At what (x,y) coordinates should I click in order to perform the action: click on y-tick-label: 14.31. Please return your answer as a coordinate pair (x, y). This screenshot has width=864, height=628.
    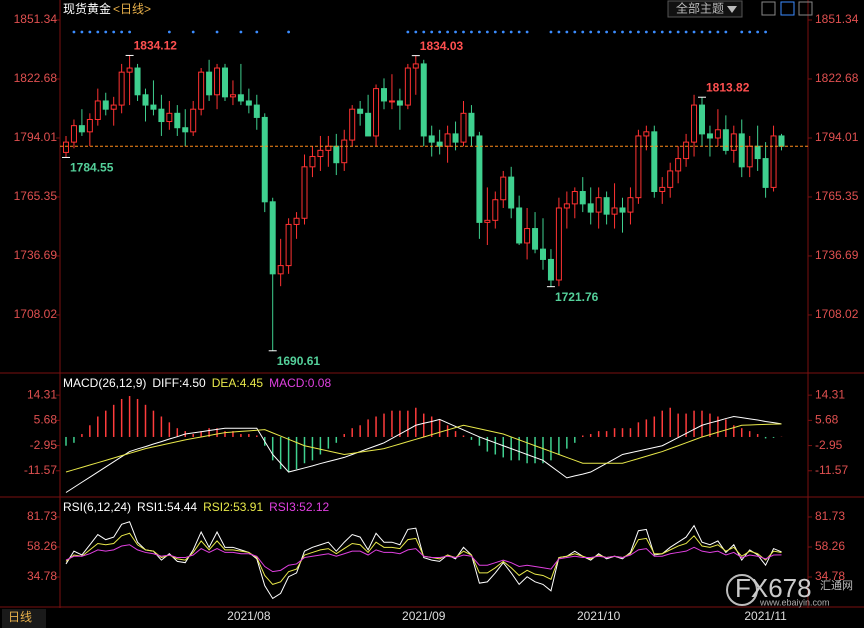
    Looking at the image, I should click on (830, 394).